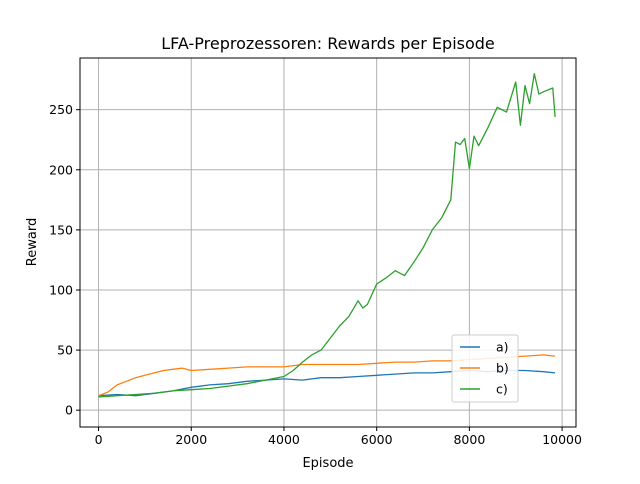  Describe the element at coordinates (61, 169) in the screenshot. I see `y-tick-label: 200` at that location.